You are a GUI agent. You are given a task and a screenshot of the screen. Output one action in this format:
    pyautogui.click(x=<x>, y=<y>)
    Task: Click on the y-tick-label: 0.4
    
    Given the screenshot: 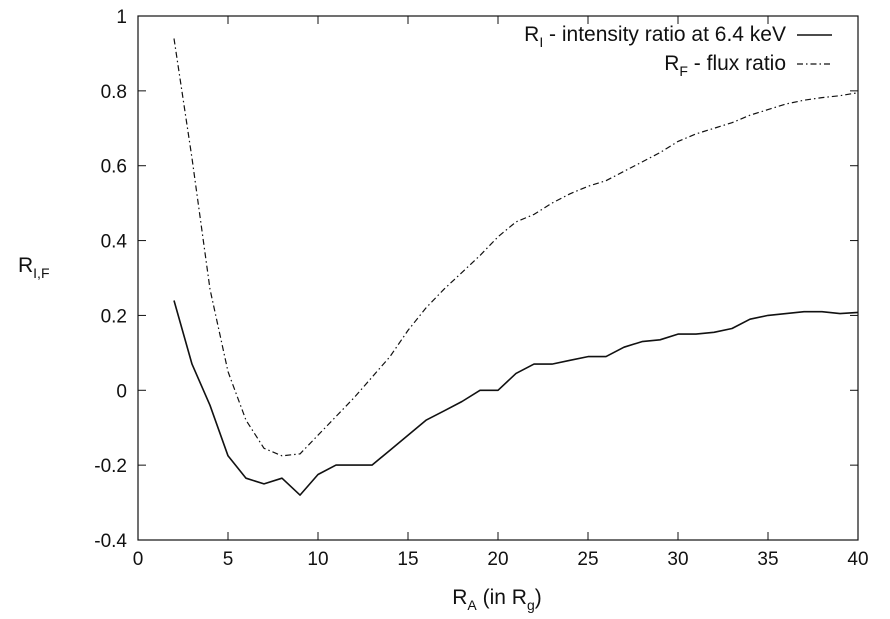 What is the action you would take?
    pyautogui.click(x=114, y=242)
    